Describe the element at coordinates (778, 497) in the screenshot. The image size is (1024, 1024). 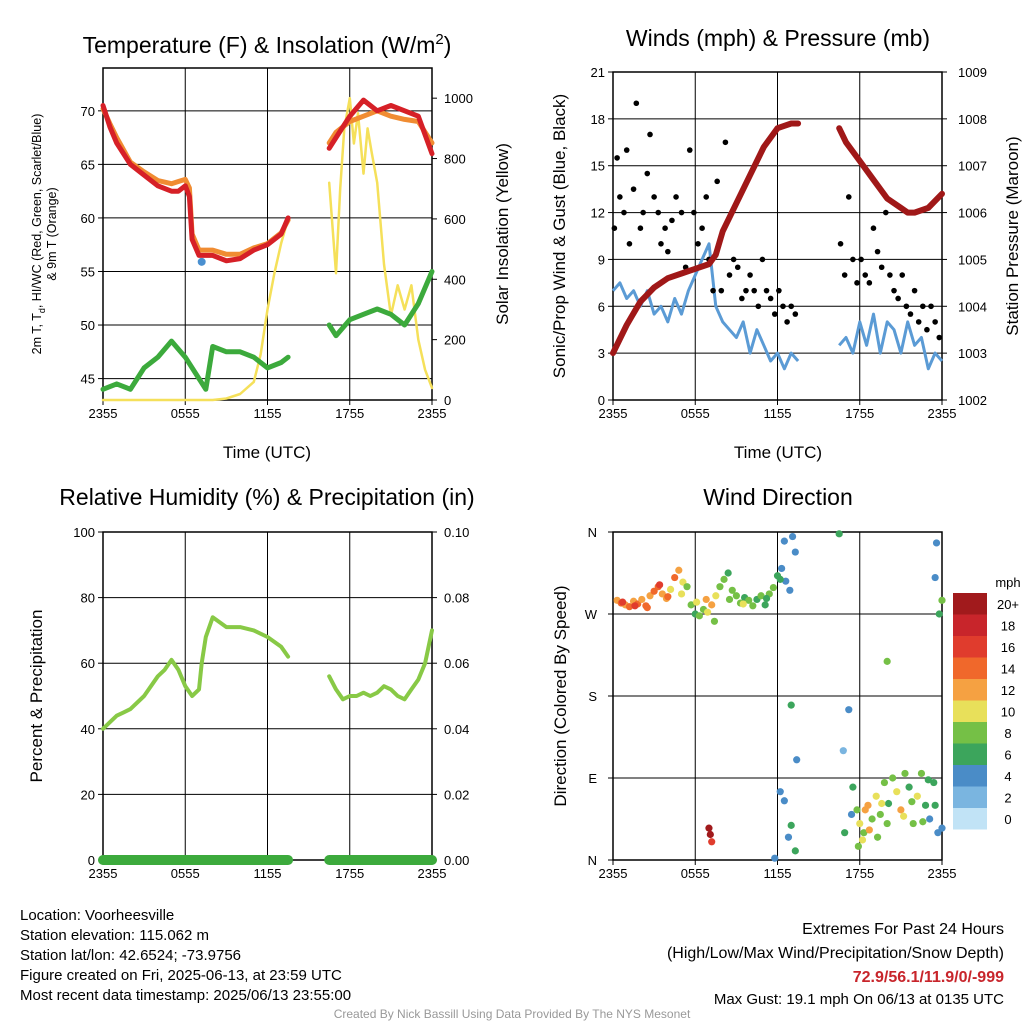
I see `chart-title-direction: Wind Direction` at that location.